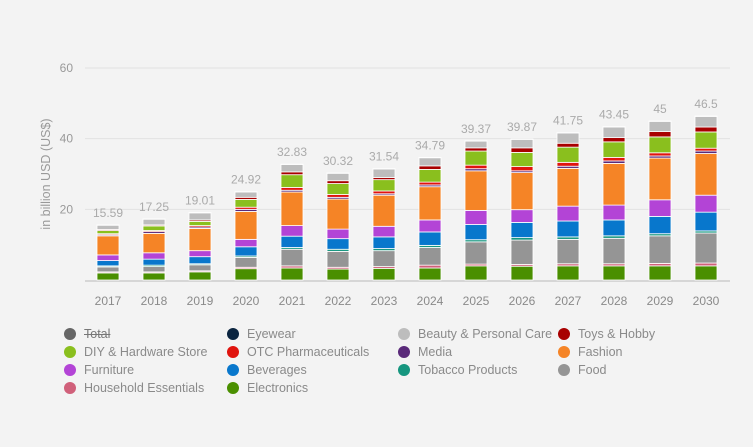  I want to click on x-tick-label: 2025, so click(476, 301).